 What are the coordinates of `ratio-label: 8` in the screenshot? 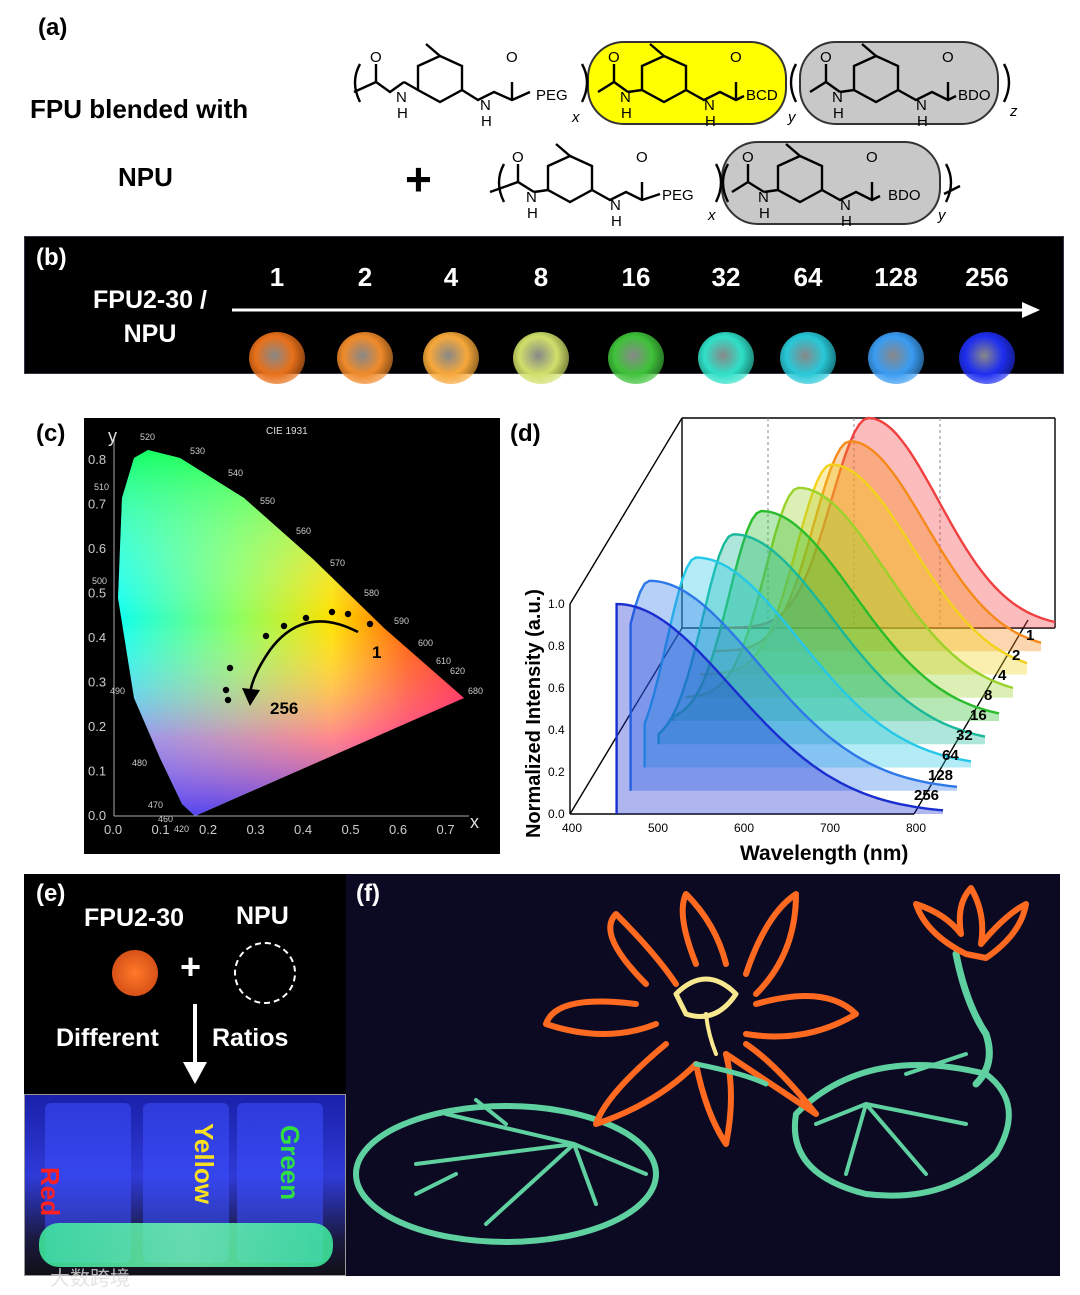 It's located at (541, 277).